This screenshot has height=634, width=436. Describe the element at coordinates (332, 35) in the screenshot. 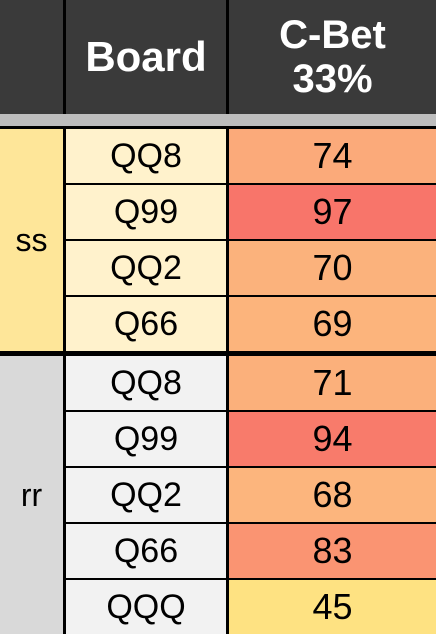

I see `header-cbet-line1: C-Bet` at that location.